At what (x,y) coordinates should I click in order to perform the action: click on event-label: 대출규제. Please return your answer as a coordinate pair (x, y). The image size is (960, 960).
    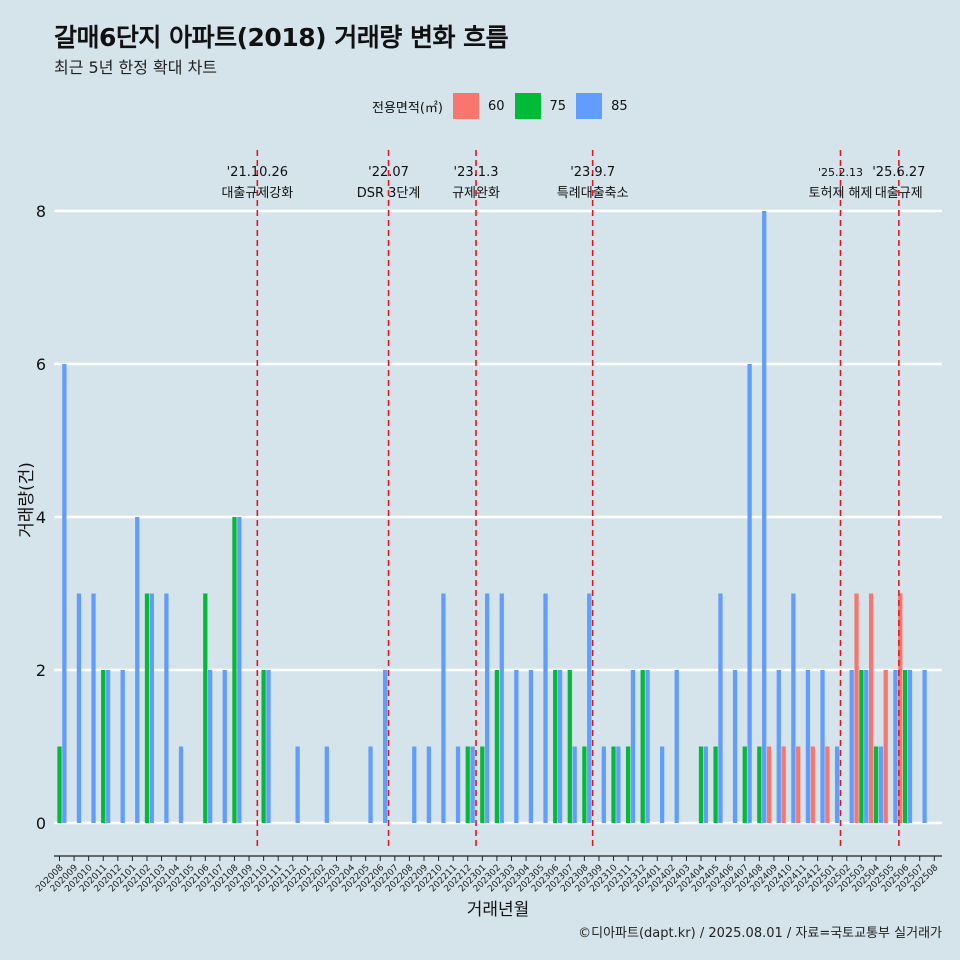
    Looking at the image, I should click on (899, 193).